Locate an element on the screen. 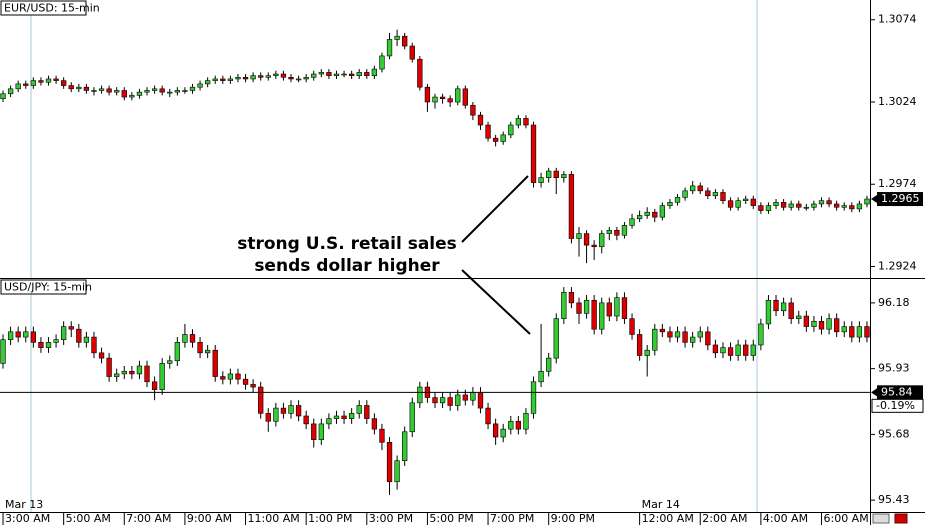  last-value-label: 95.84 is located at coordinates (897, 391).